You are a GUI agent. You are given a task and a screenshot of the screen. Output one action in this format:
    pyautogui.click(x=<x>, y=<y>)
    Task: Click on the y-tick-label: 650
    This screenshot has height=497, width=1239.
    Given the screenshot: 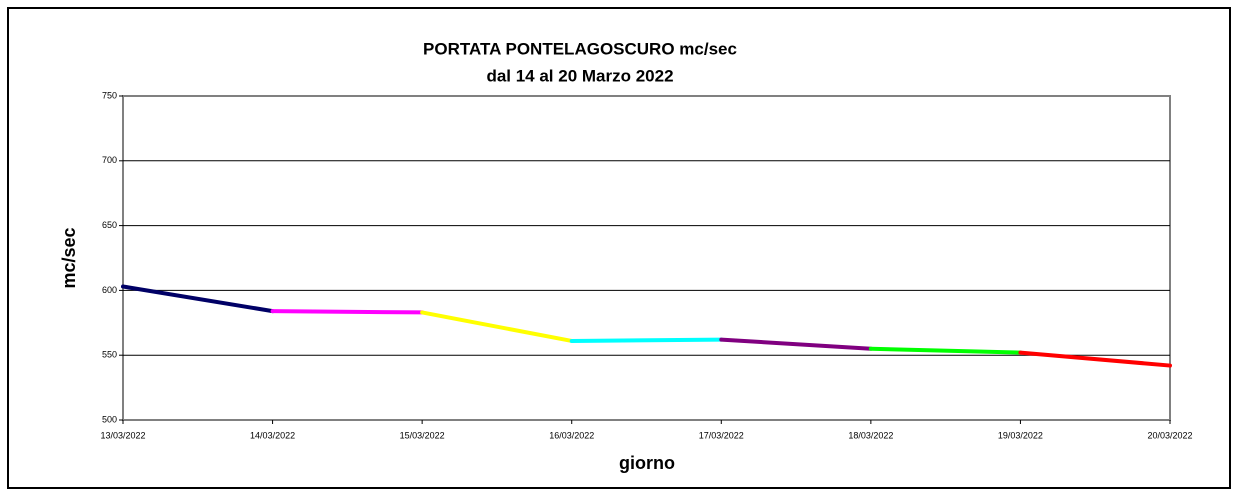 What is the action you would take?
    pyautogui.click(x=109, y=225)
    